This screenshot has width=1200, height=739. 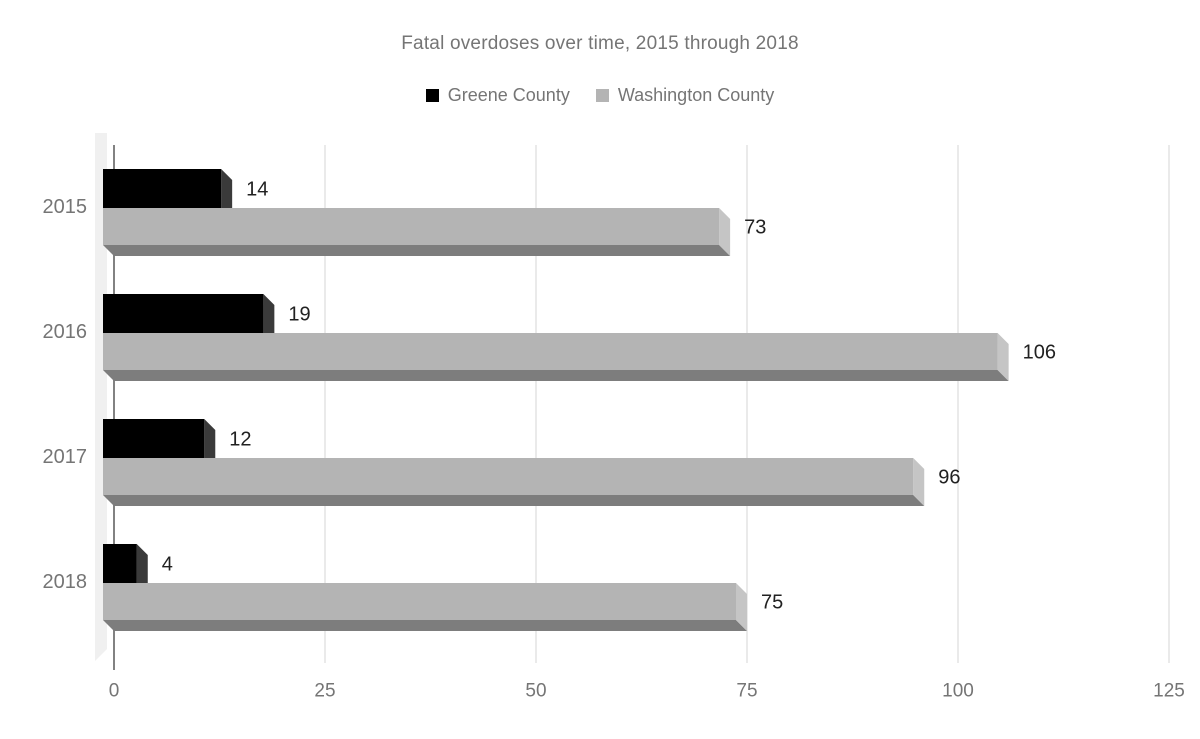 I want to click on bar-washington-county-2016, so click(x=556, y=357).